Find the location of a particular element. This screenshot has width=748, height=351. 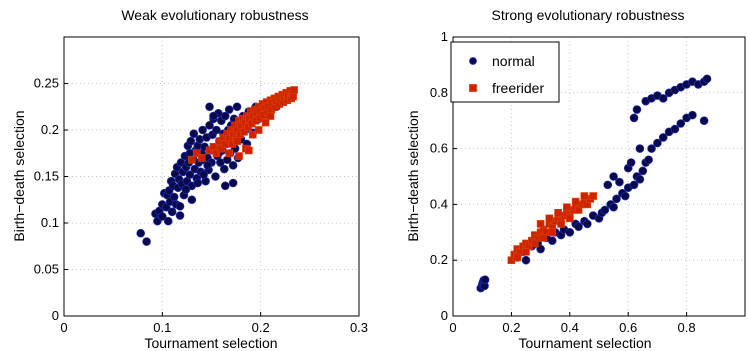

x-tick-label: 0.3 is located at coordinates (359, 327).